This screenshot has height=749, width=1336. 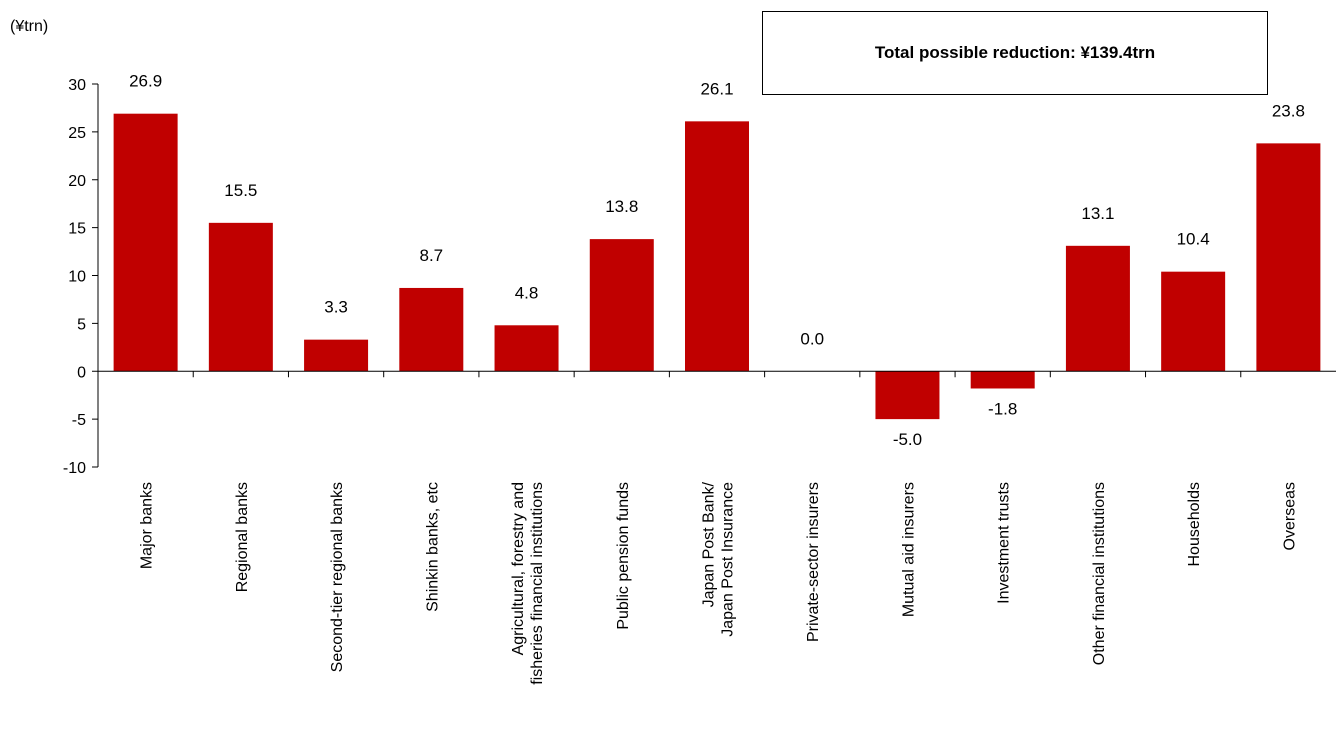 I want to click on category-label-line: Regional banks, so click(x=242, y=537).